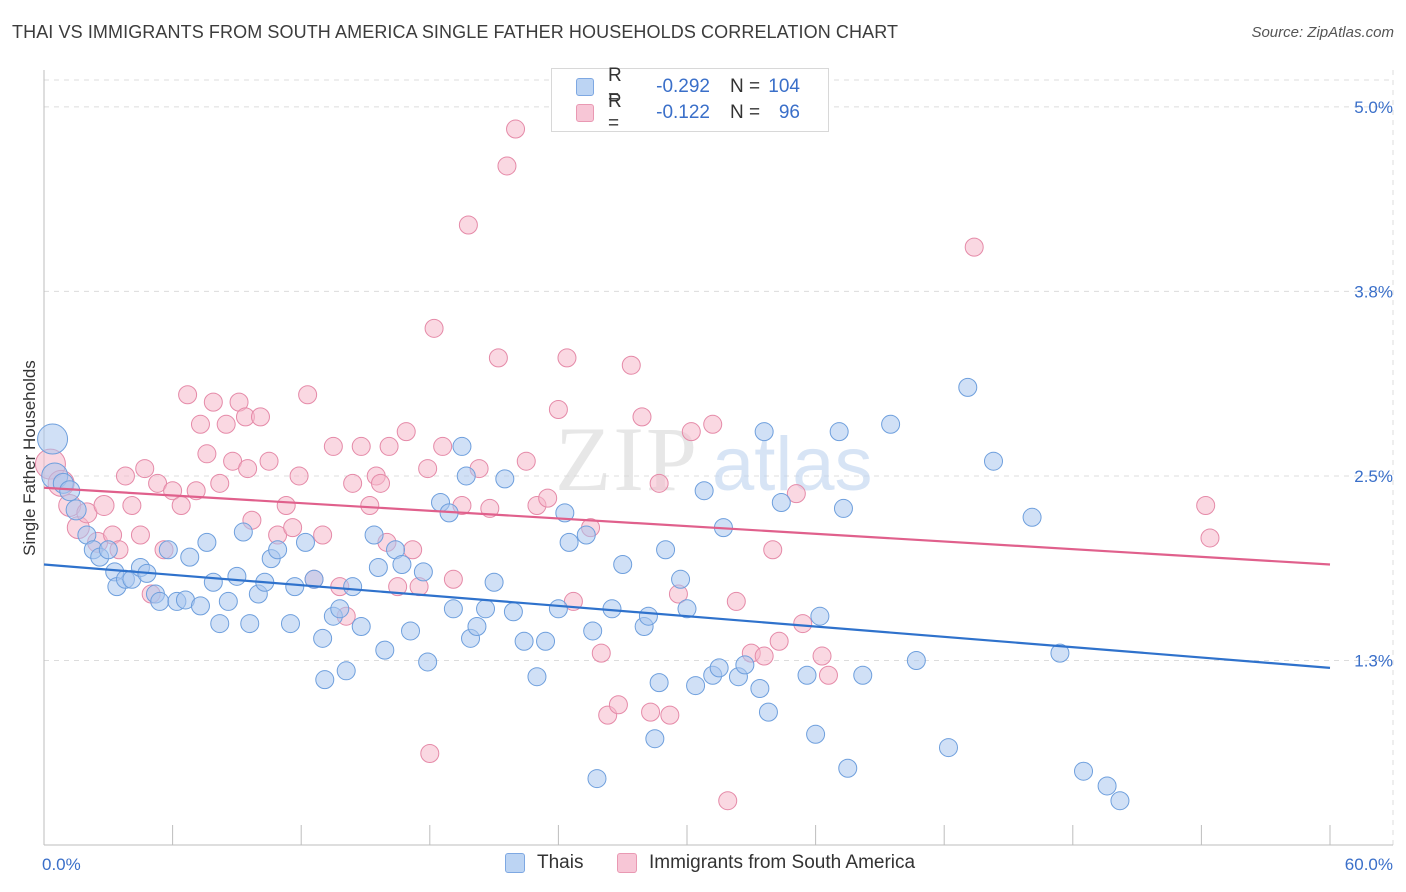 Image resolution: width=1406 pixels, height=892 pixels. Describe the element at coordinates (544, 863) in the screenshot. I see `legend-item-thais: Thais` at that location.